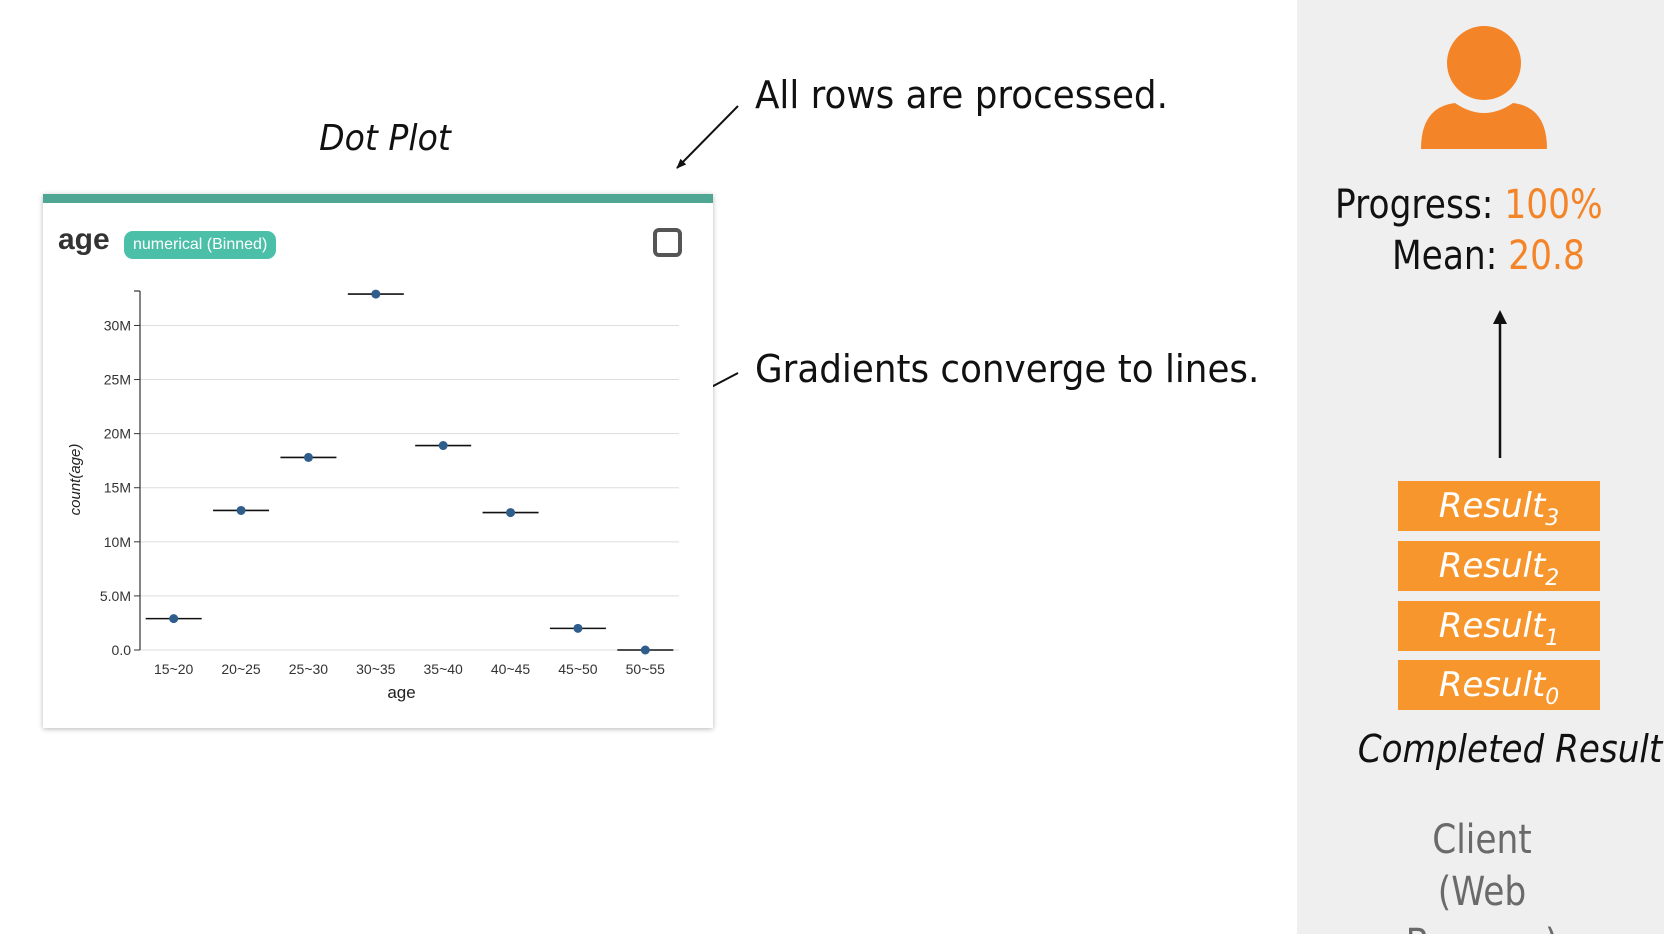 The width and height of the screenshot is (1664, 934). Describe the element at coordinates (1414, 205) in the screenshot. I see `progress-label: Progress:` at that location.